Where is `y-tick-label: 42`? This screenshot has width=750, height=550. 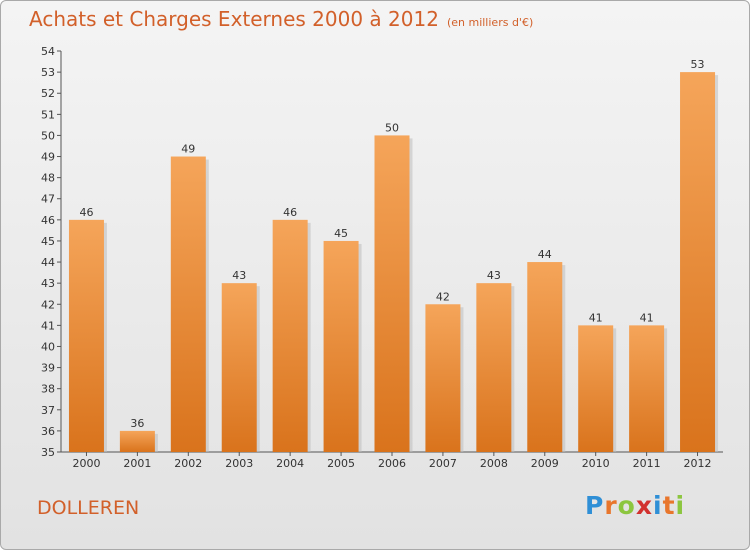
y-tick-label: 42 is located at coordinates (48, 304).